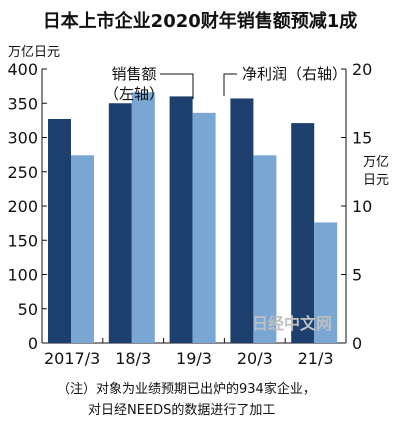  Describe the element at coordinates (133, 358) in the screenshot. I see `x-axis-category-label: 18/3` at that location.